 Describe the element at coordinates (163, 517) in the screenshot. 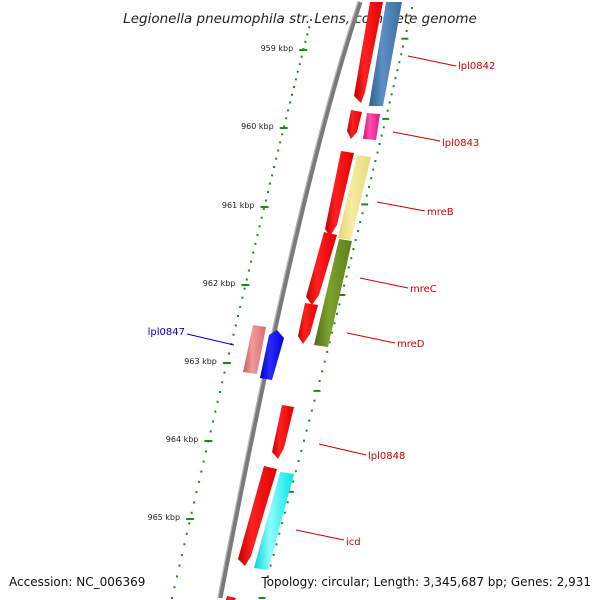

I see `tick-label: 965 kbp` at that location.